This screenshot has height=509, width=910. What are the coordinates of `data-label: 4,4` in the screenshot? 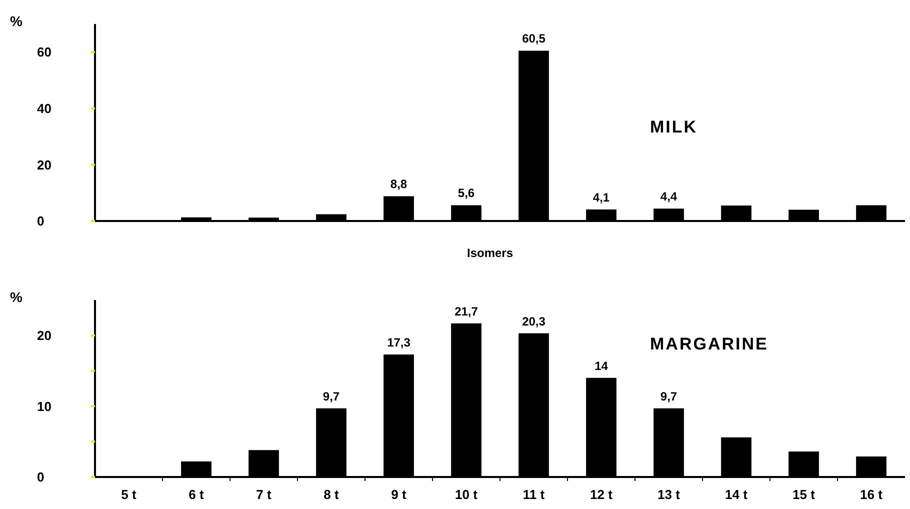 It's located at (669, 197).